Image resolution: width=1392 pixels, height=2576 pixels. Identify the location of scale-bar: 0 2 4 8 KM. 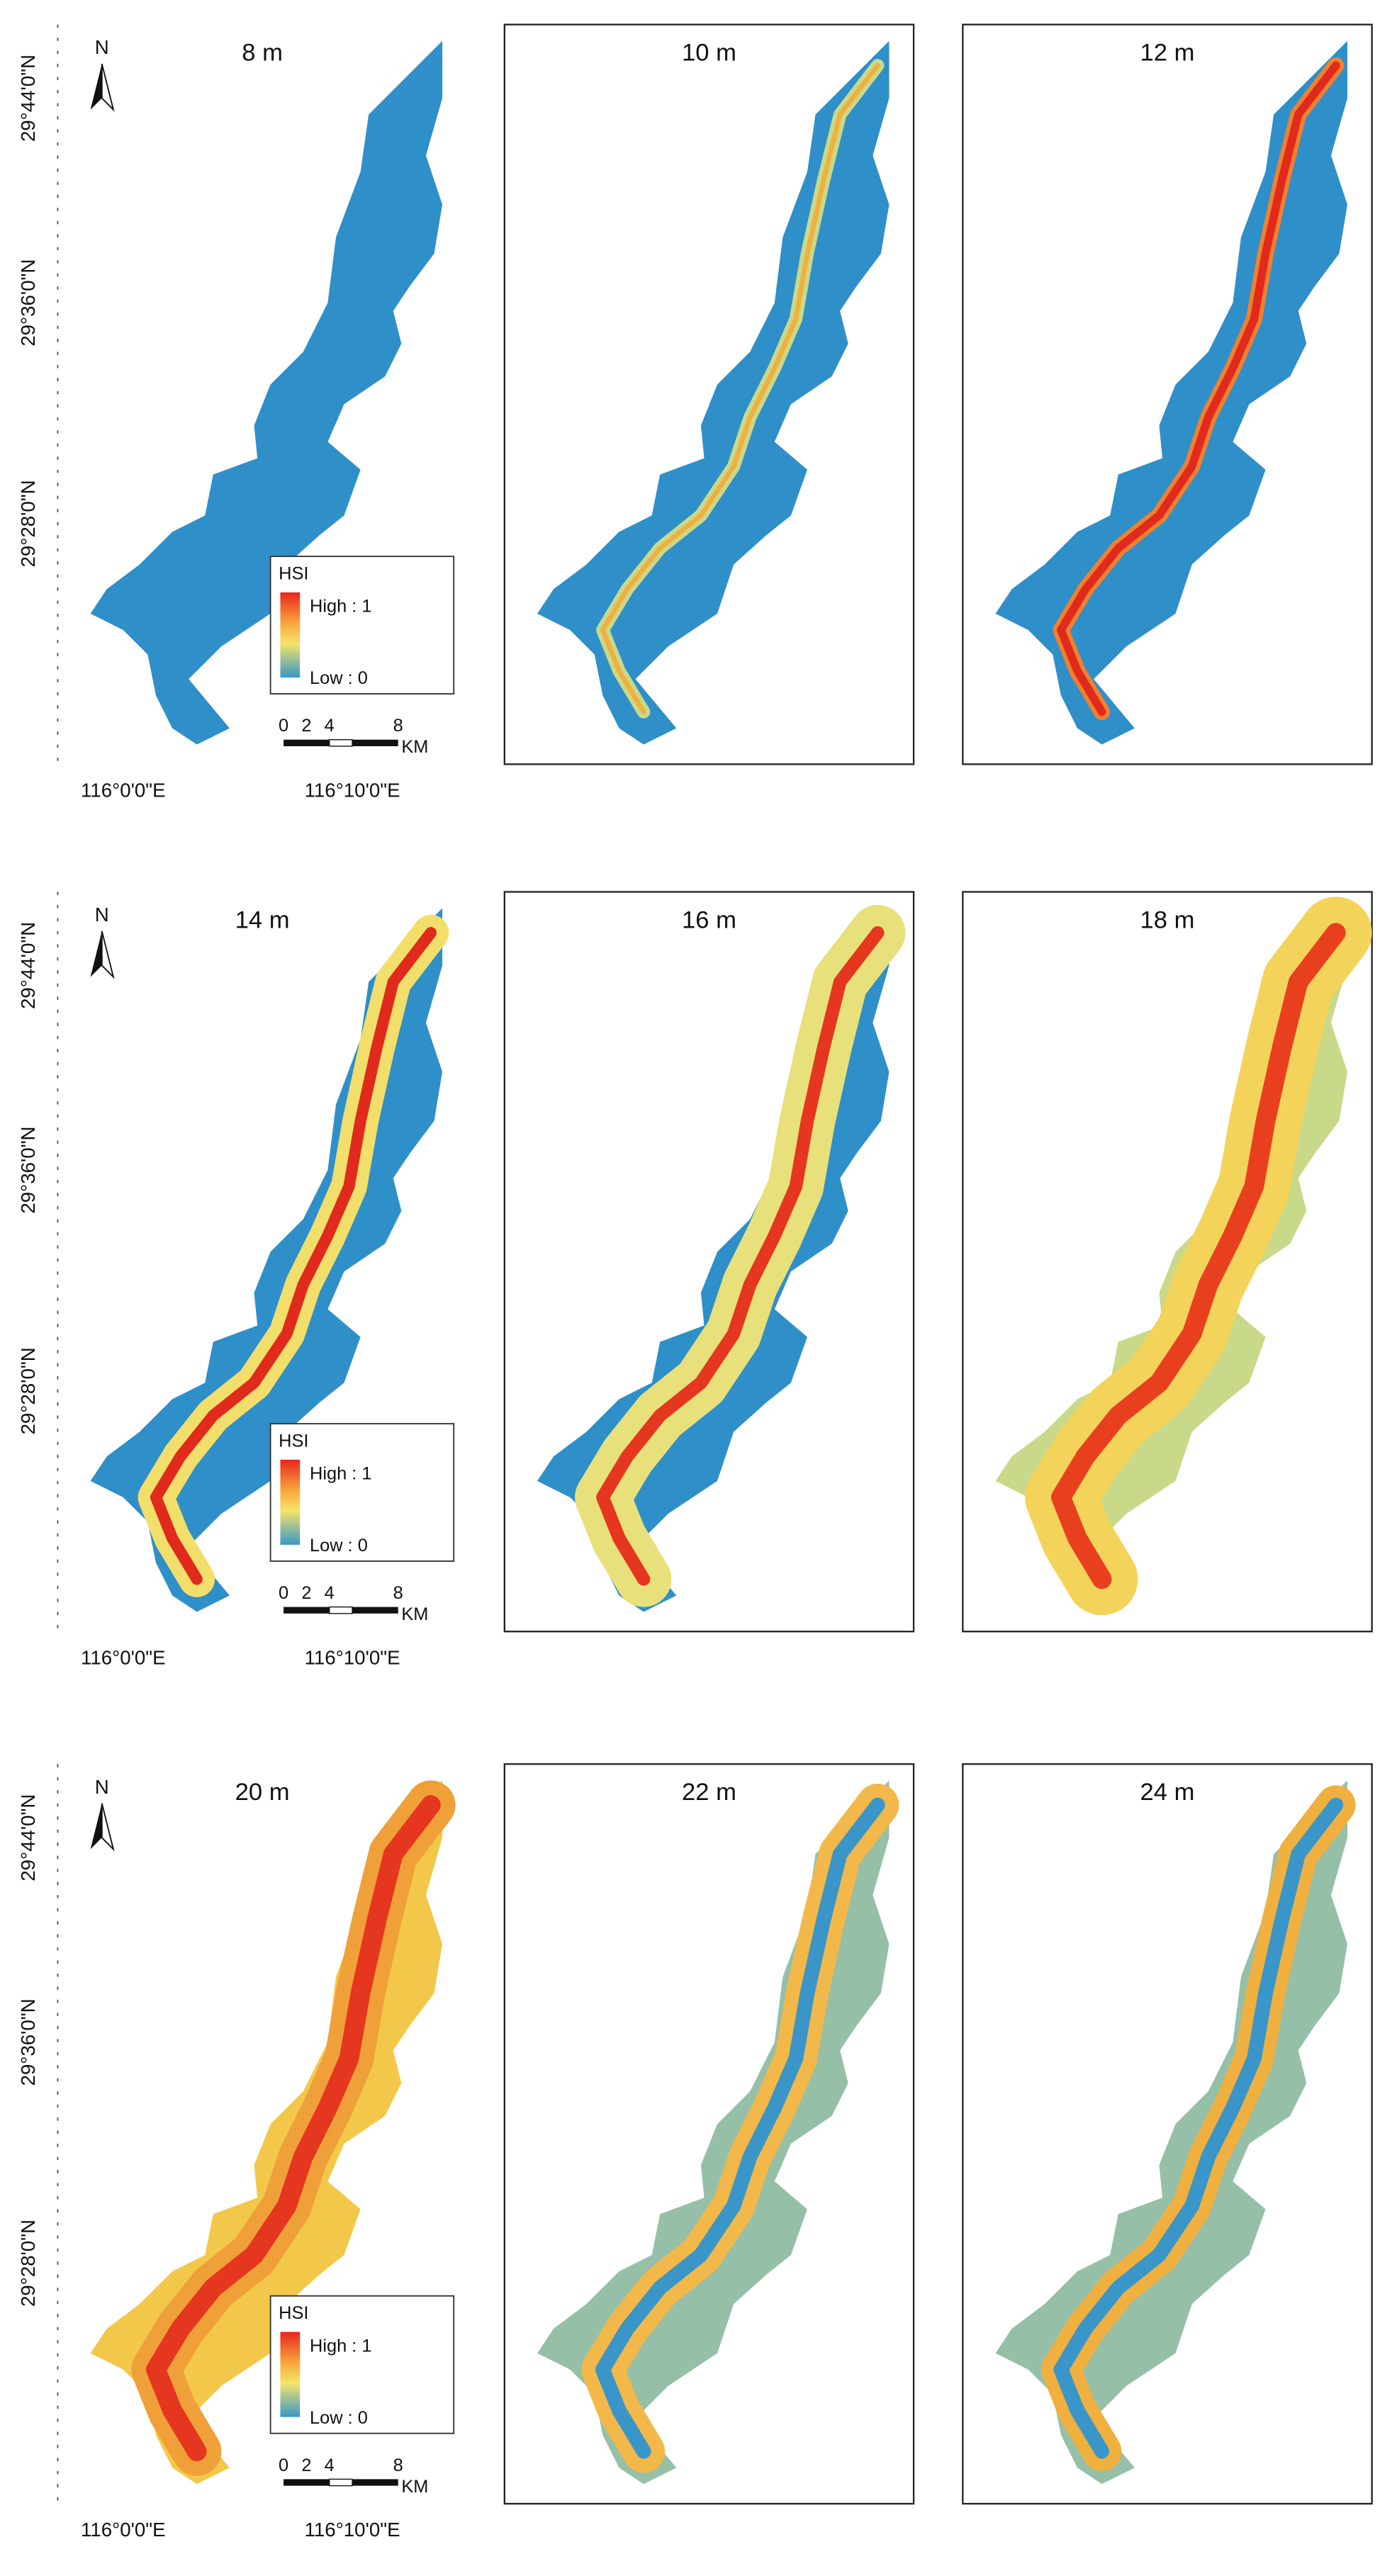
(353, 2476).